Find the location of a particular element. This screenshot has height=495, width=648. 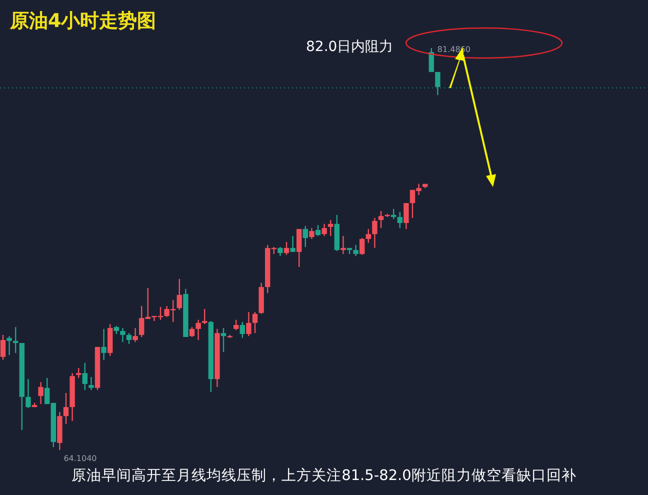

text: 64.1040 is located at coordinates (80, 458).